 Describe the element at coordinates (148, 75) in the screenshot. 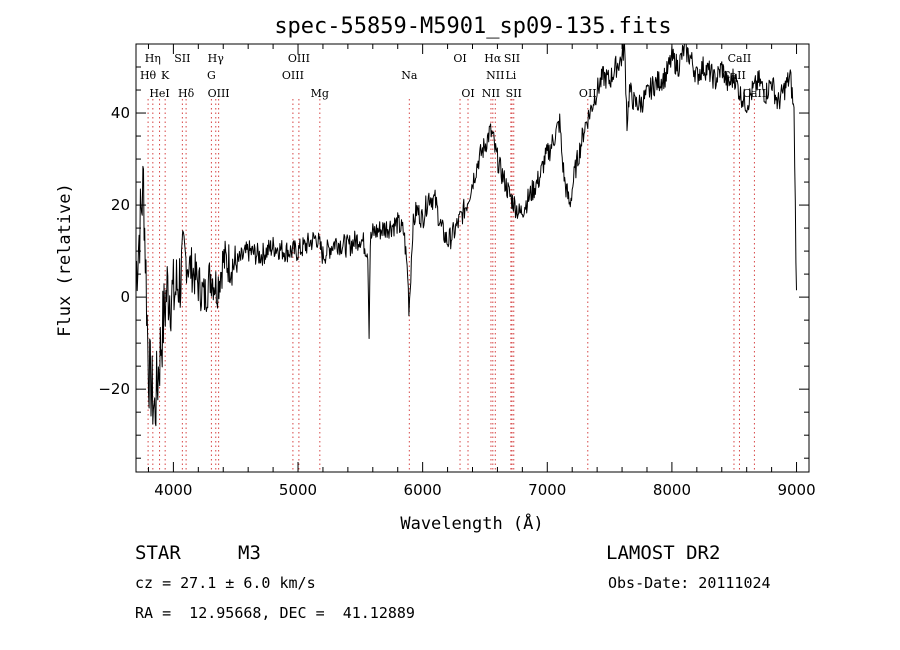

I see `line-marker-label: Hθ` at that location.